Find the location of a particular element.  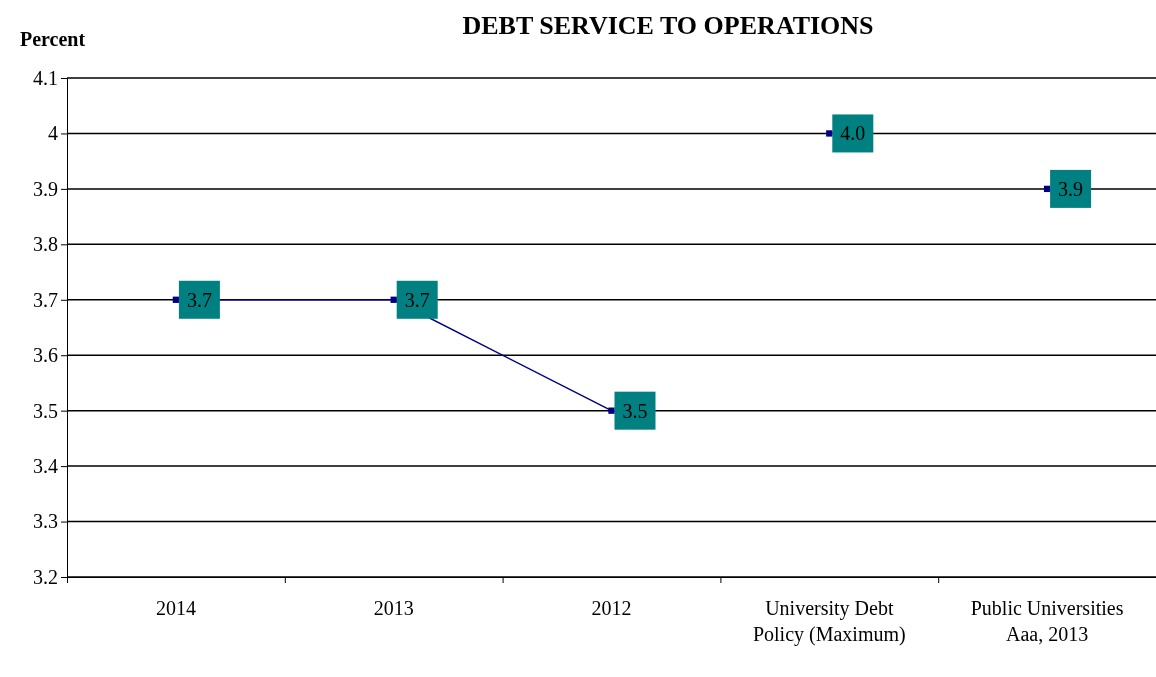

y-tick-label: 3.2 is located at coordinates (45, 576).